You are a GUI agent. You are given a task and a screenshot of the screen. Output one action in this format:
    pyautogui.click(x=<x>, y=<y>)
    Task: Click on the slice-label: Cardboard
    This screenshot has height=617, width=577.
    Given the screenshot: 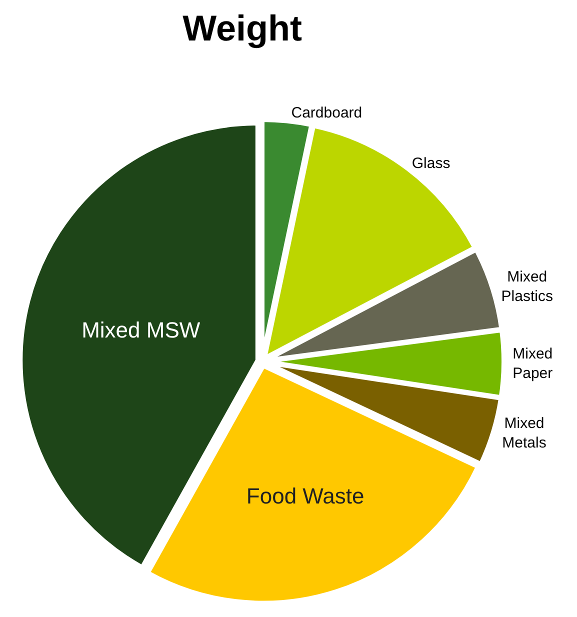 What is the action you would take?
    pyautogui.click(x=326, y=113)
    